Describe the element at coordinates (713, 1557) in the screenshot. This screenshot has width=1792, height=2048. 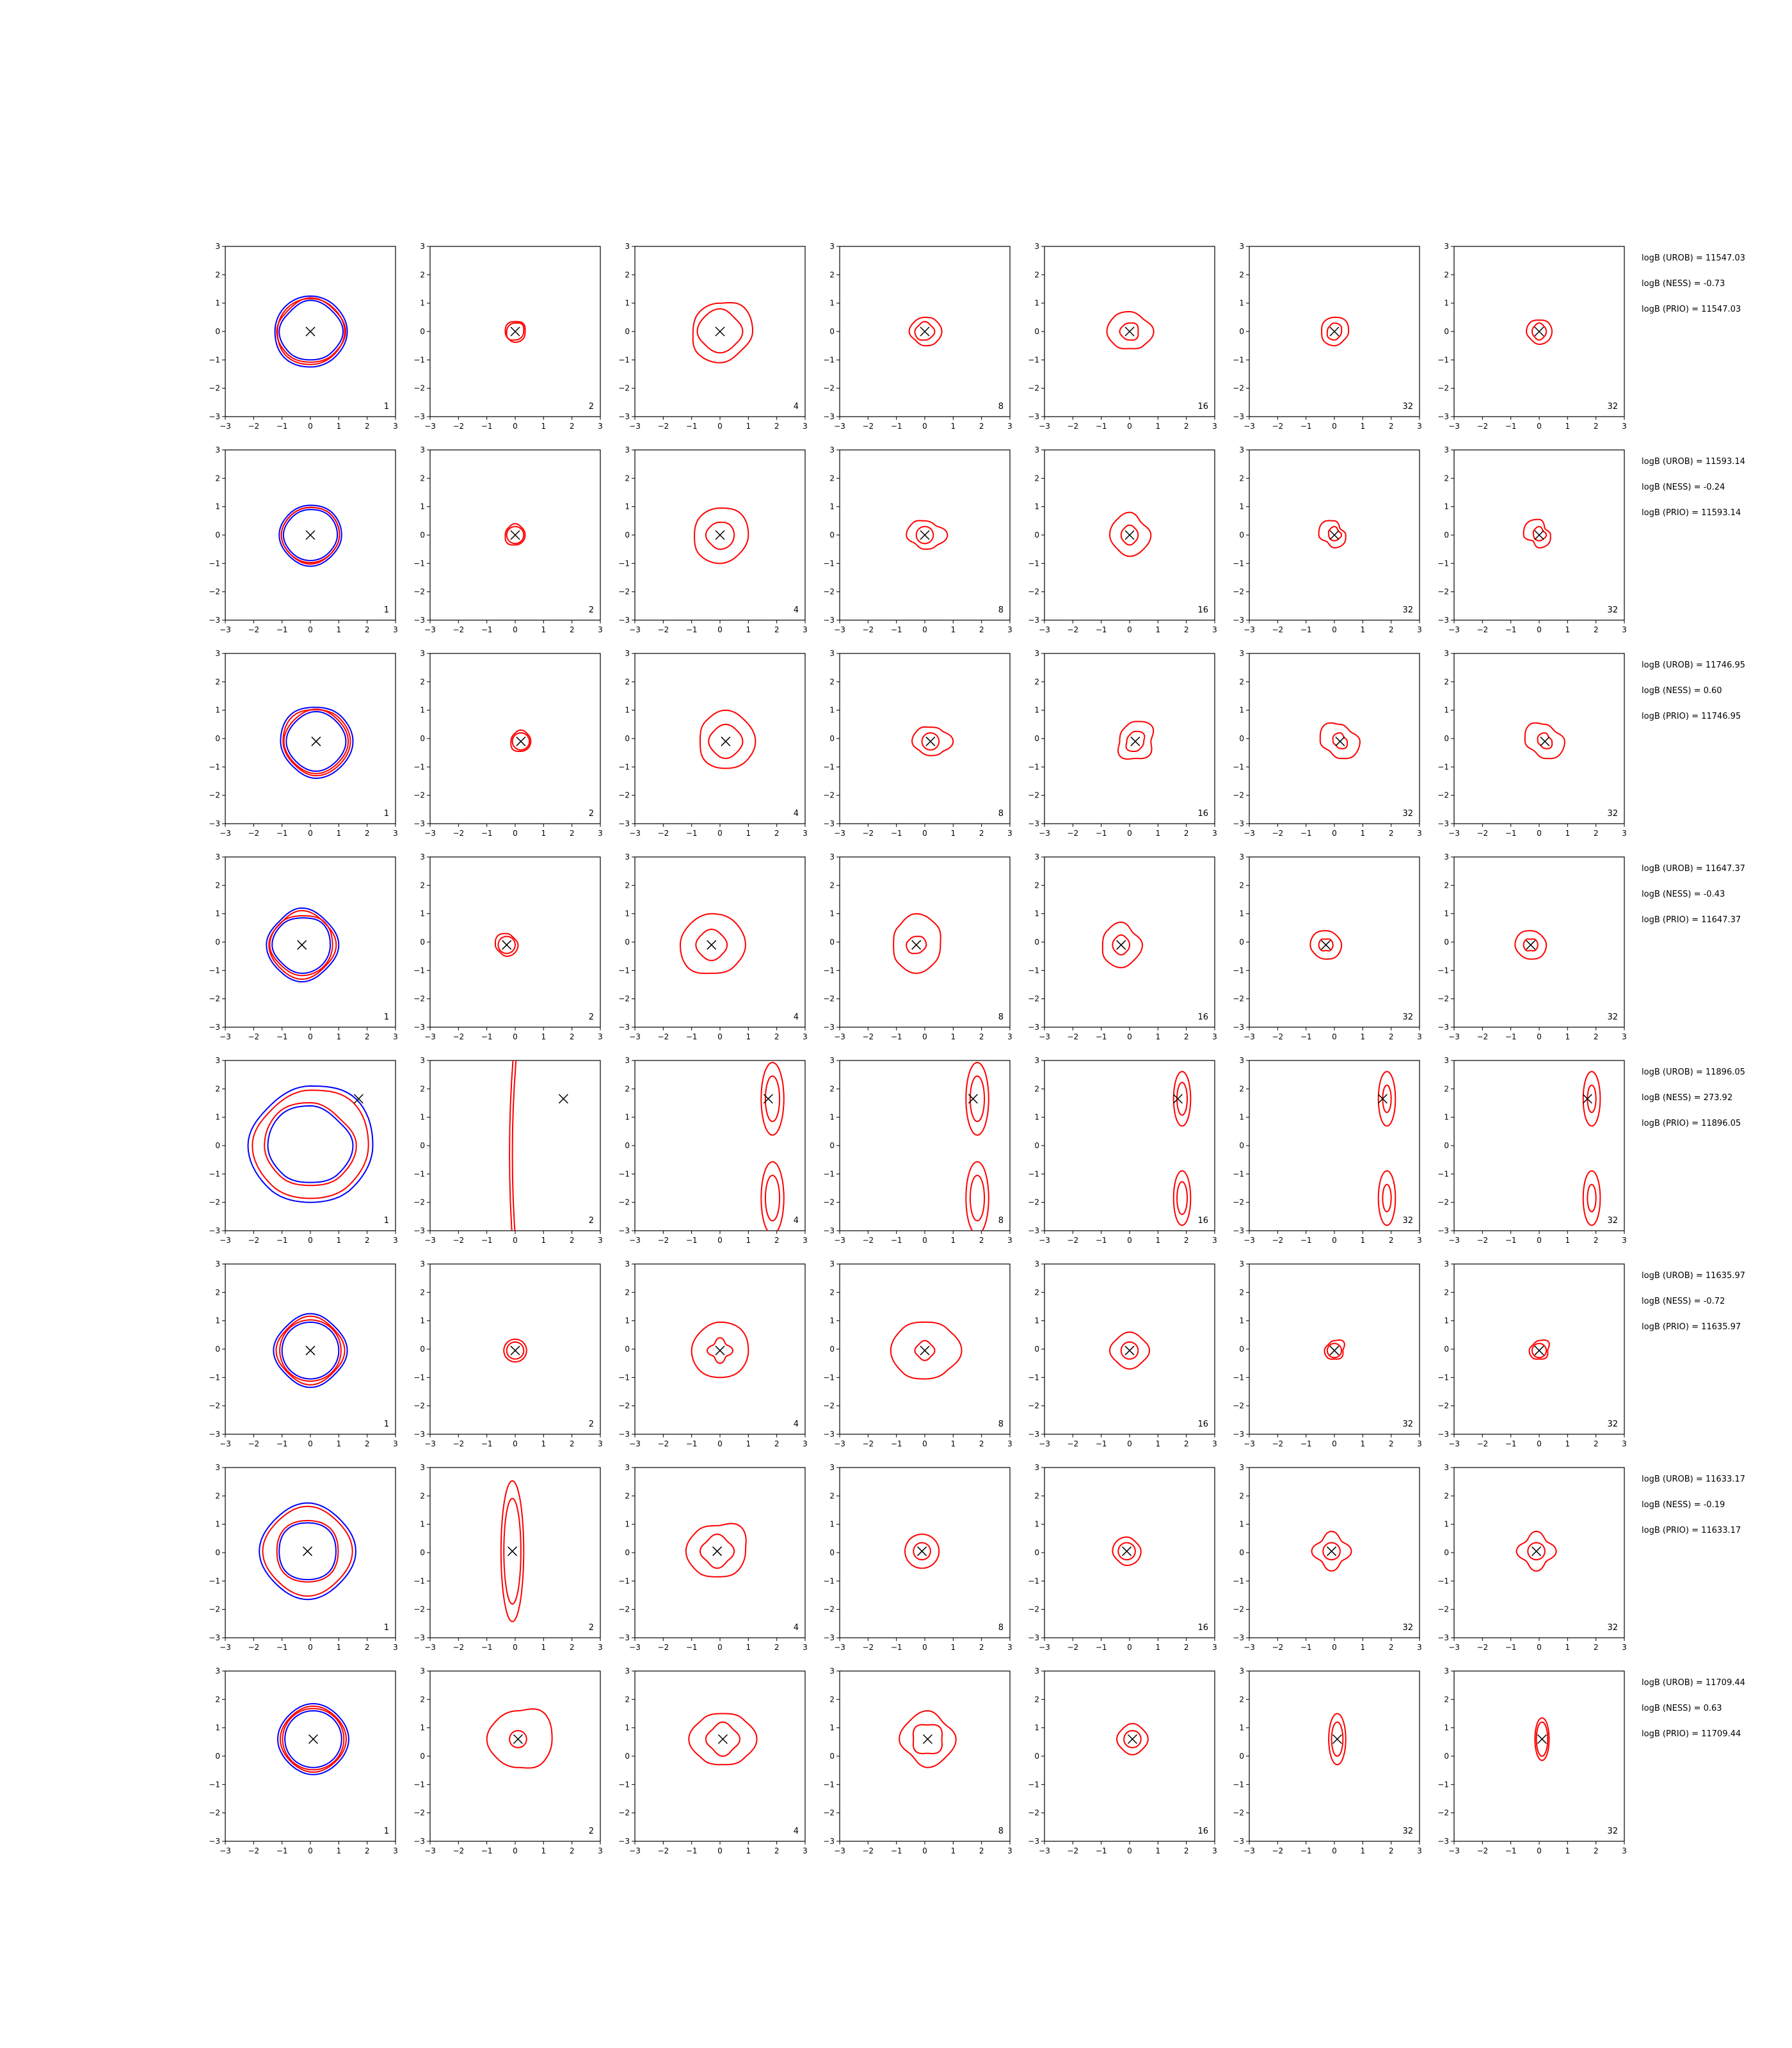
I see `panel-r7-c3: −3−3 −2 −2 −1 −1 0 0 1 1 2 2 3 3 4` at that location.